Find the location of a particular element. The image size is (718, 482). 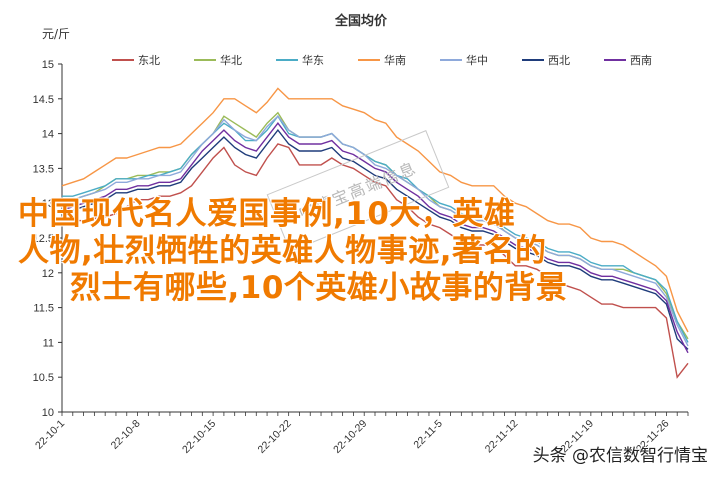

x-tick-label: 22-10-1 is located at coordinates (50, 435).